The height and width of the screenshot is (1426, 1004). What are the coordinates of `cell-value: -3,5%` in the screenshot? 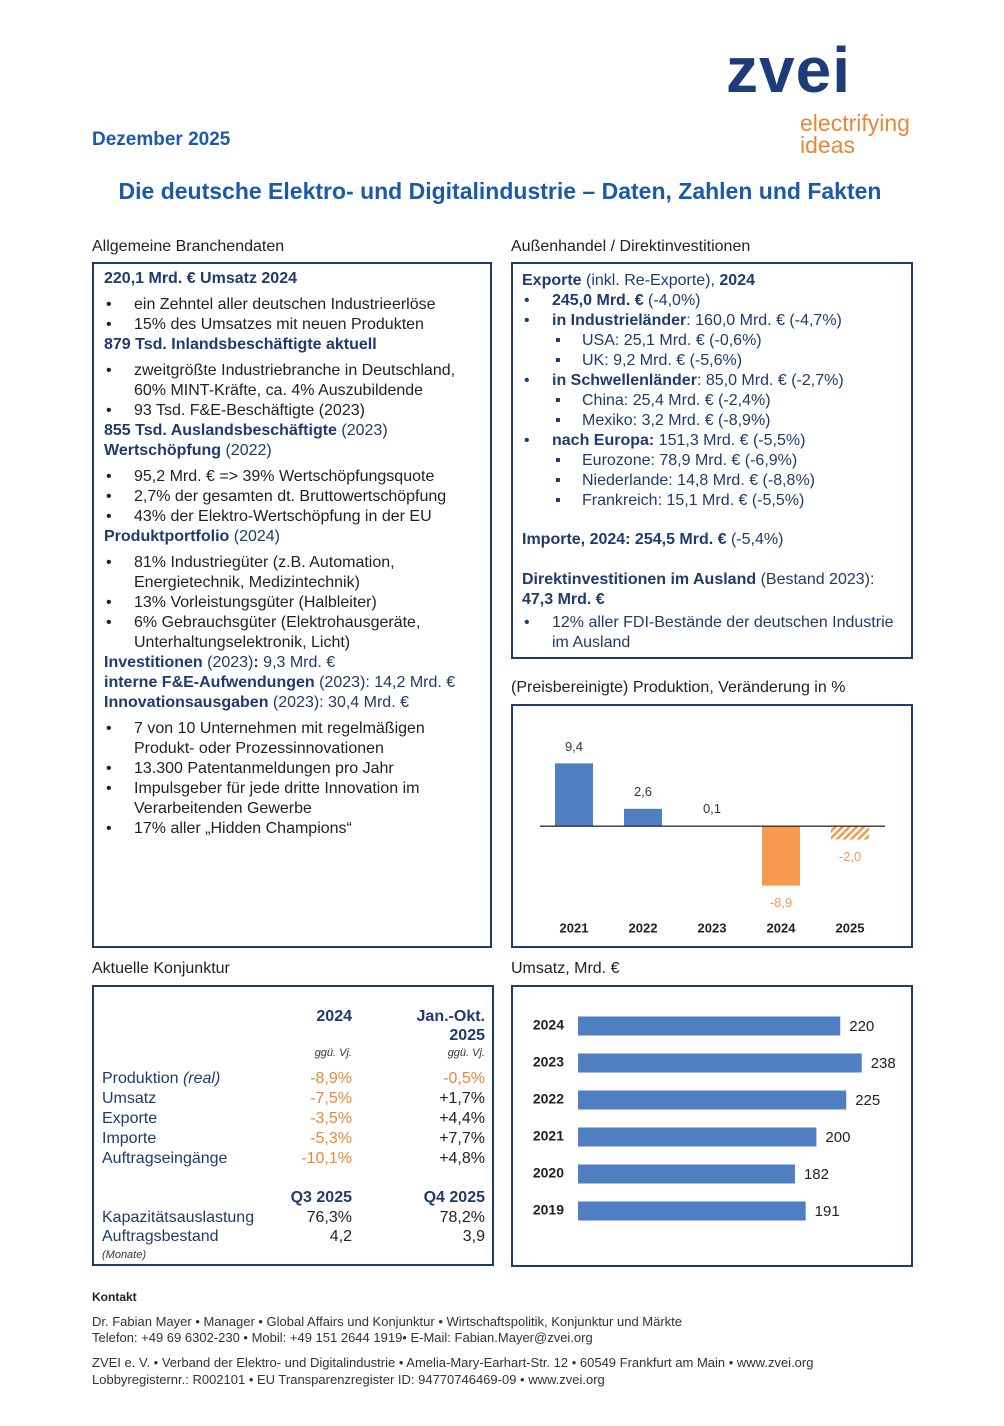 It's located at (331, 1118).